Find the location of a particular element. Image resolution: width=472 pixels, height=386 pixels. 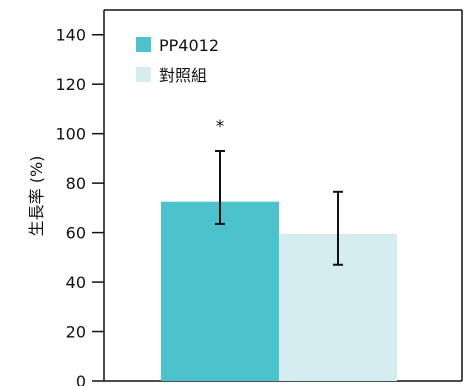

bar is located at coordinates (220, 291).